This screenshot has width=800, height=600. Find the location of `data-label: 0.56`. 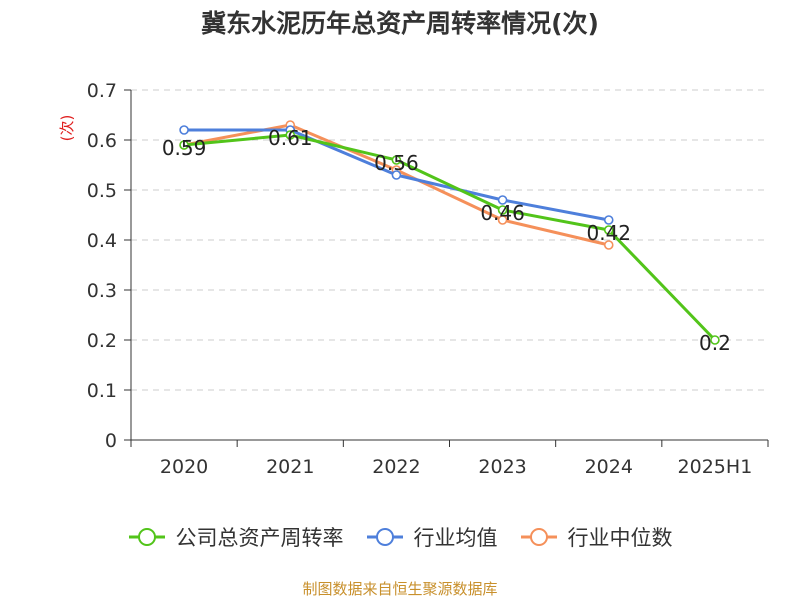

data-label: 0.56 is located at coordinates (396, 163).